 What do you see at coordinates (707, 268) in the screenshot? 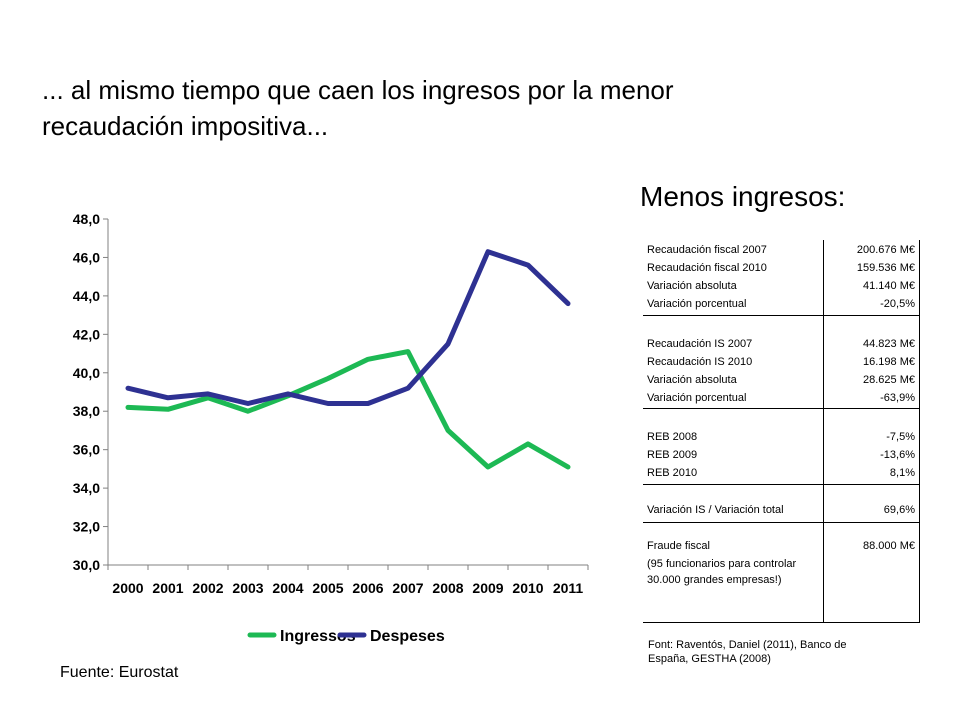
I see `table-row-label: Recaudación fiscal 2010` at bounding box center [707, 268].